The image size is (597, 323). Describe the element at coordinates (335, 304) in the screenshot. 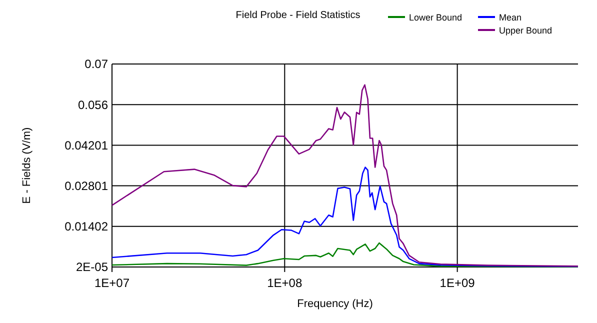

I see `x-axis-title: Frequency (Hz)` at that location.